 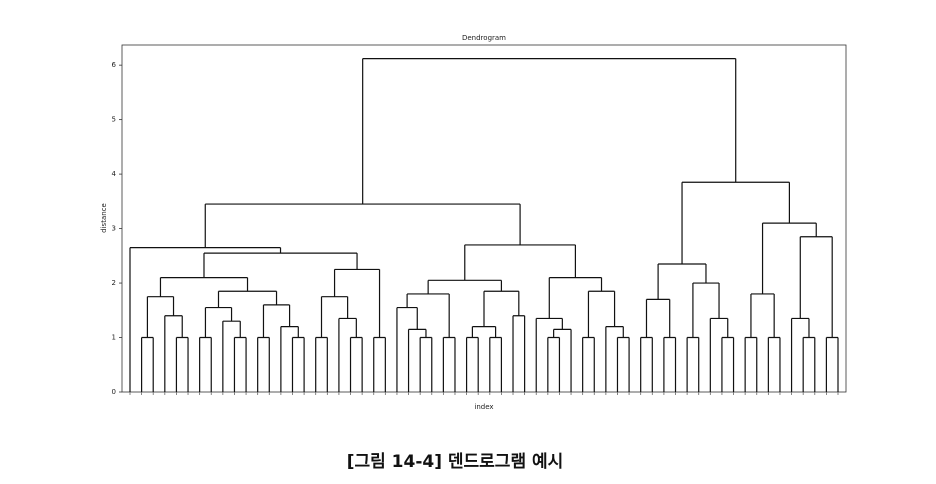 What do you see at coordinates (114, 174) in the screenshot?
I see `y-tick-label: 4` at bounding box center [114, 174].